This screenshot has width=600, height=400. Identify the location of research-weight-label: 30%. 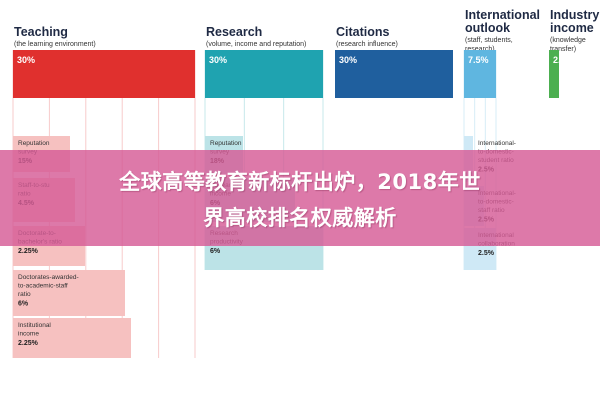
(218, 60).